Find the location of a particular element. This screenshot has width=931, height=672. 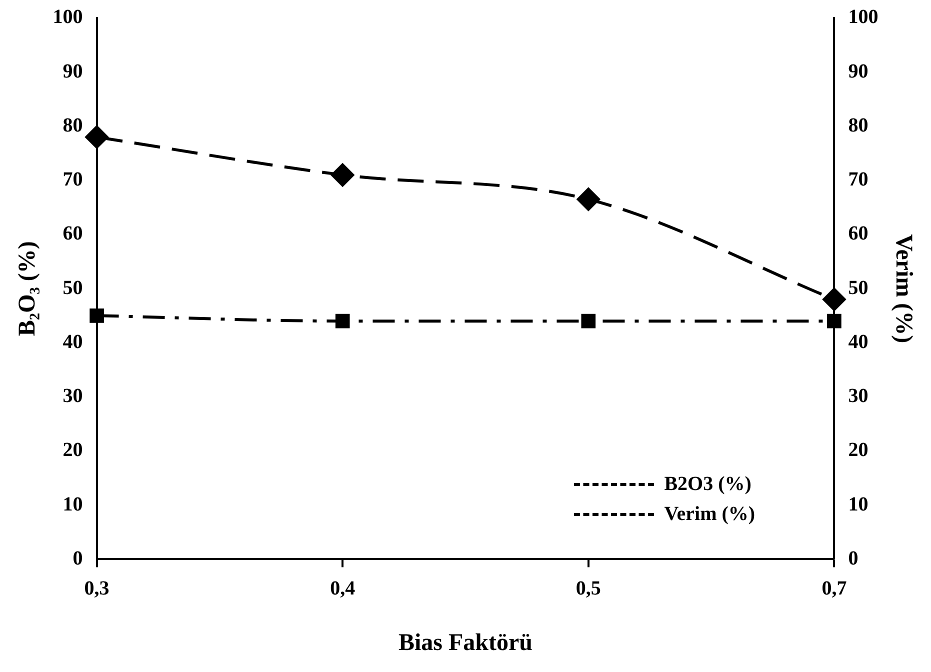

y2-tick-label: 60 is located at coordinates (858, 233).